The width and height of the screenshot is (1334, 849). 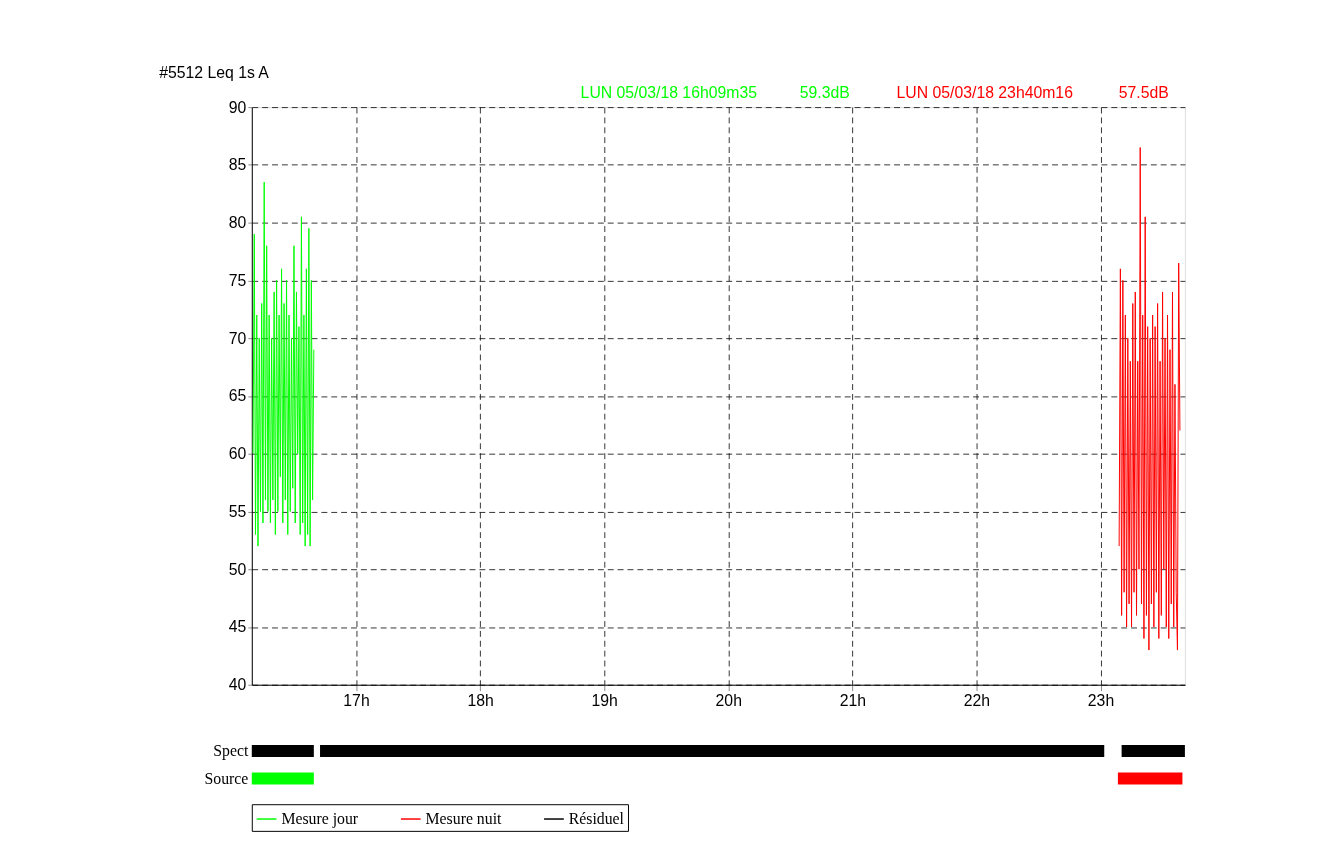 I want to click on y-tick-label: 45, so click(x=237, y=627).